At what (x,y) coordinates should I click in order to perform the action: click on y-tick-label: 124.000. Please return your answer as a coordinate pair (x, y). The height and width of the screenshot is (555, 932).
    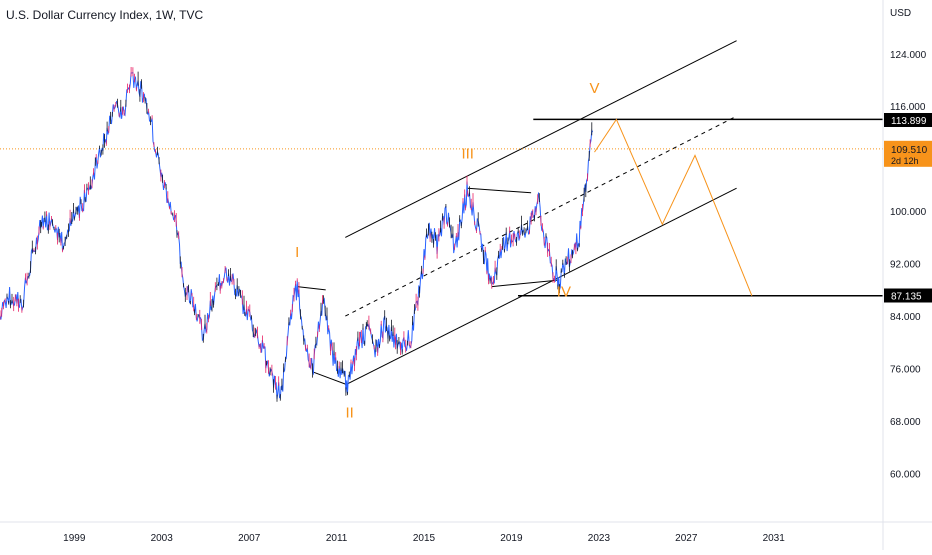
    Looking at the image, I should click on (908, 55).